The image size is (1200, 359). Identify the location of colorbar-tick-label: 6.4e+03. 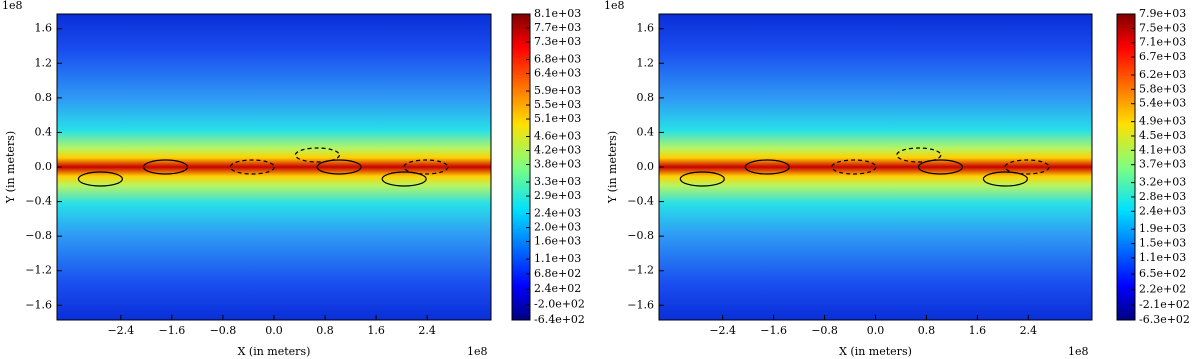
(557, 73).